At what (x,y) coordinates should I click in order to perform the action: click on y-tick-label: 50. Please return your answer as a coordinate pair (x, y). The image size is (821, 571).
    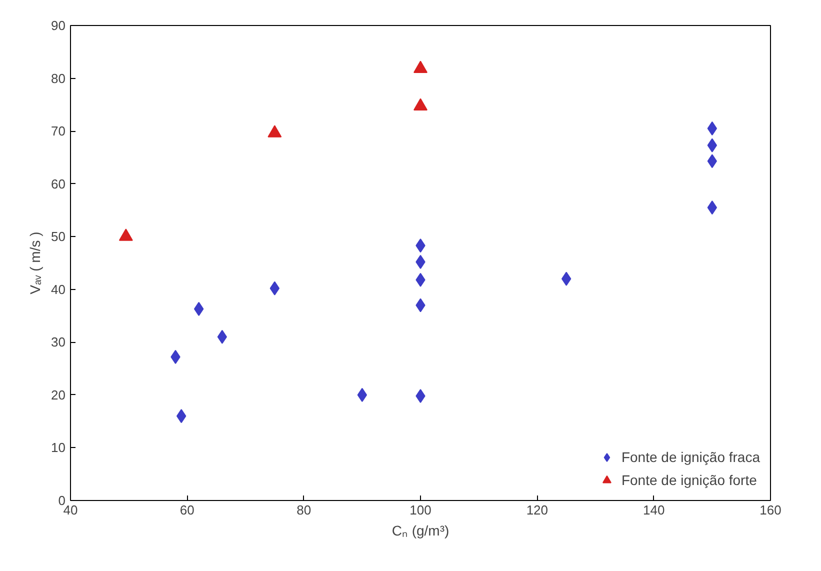
    Looking at the image, I should click on (58, 236).